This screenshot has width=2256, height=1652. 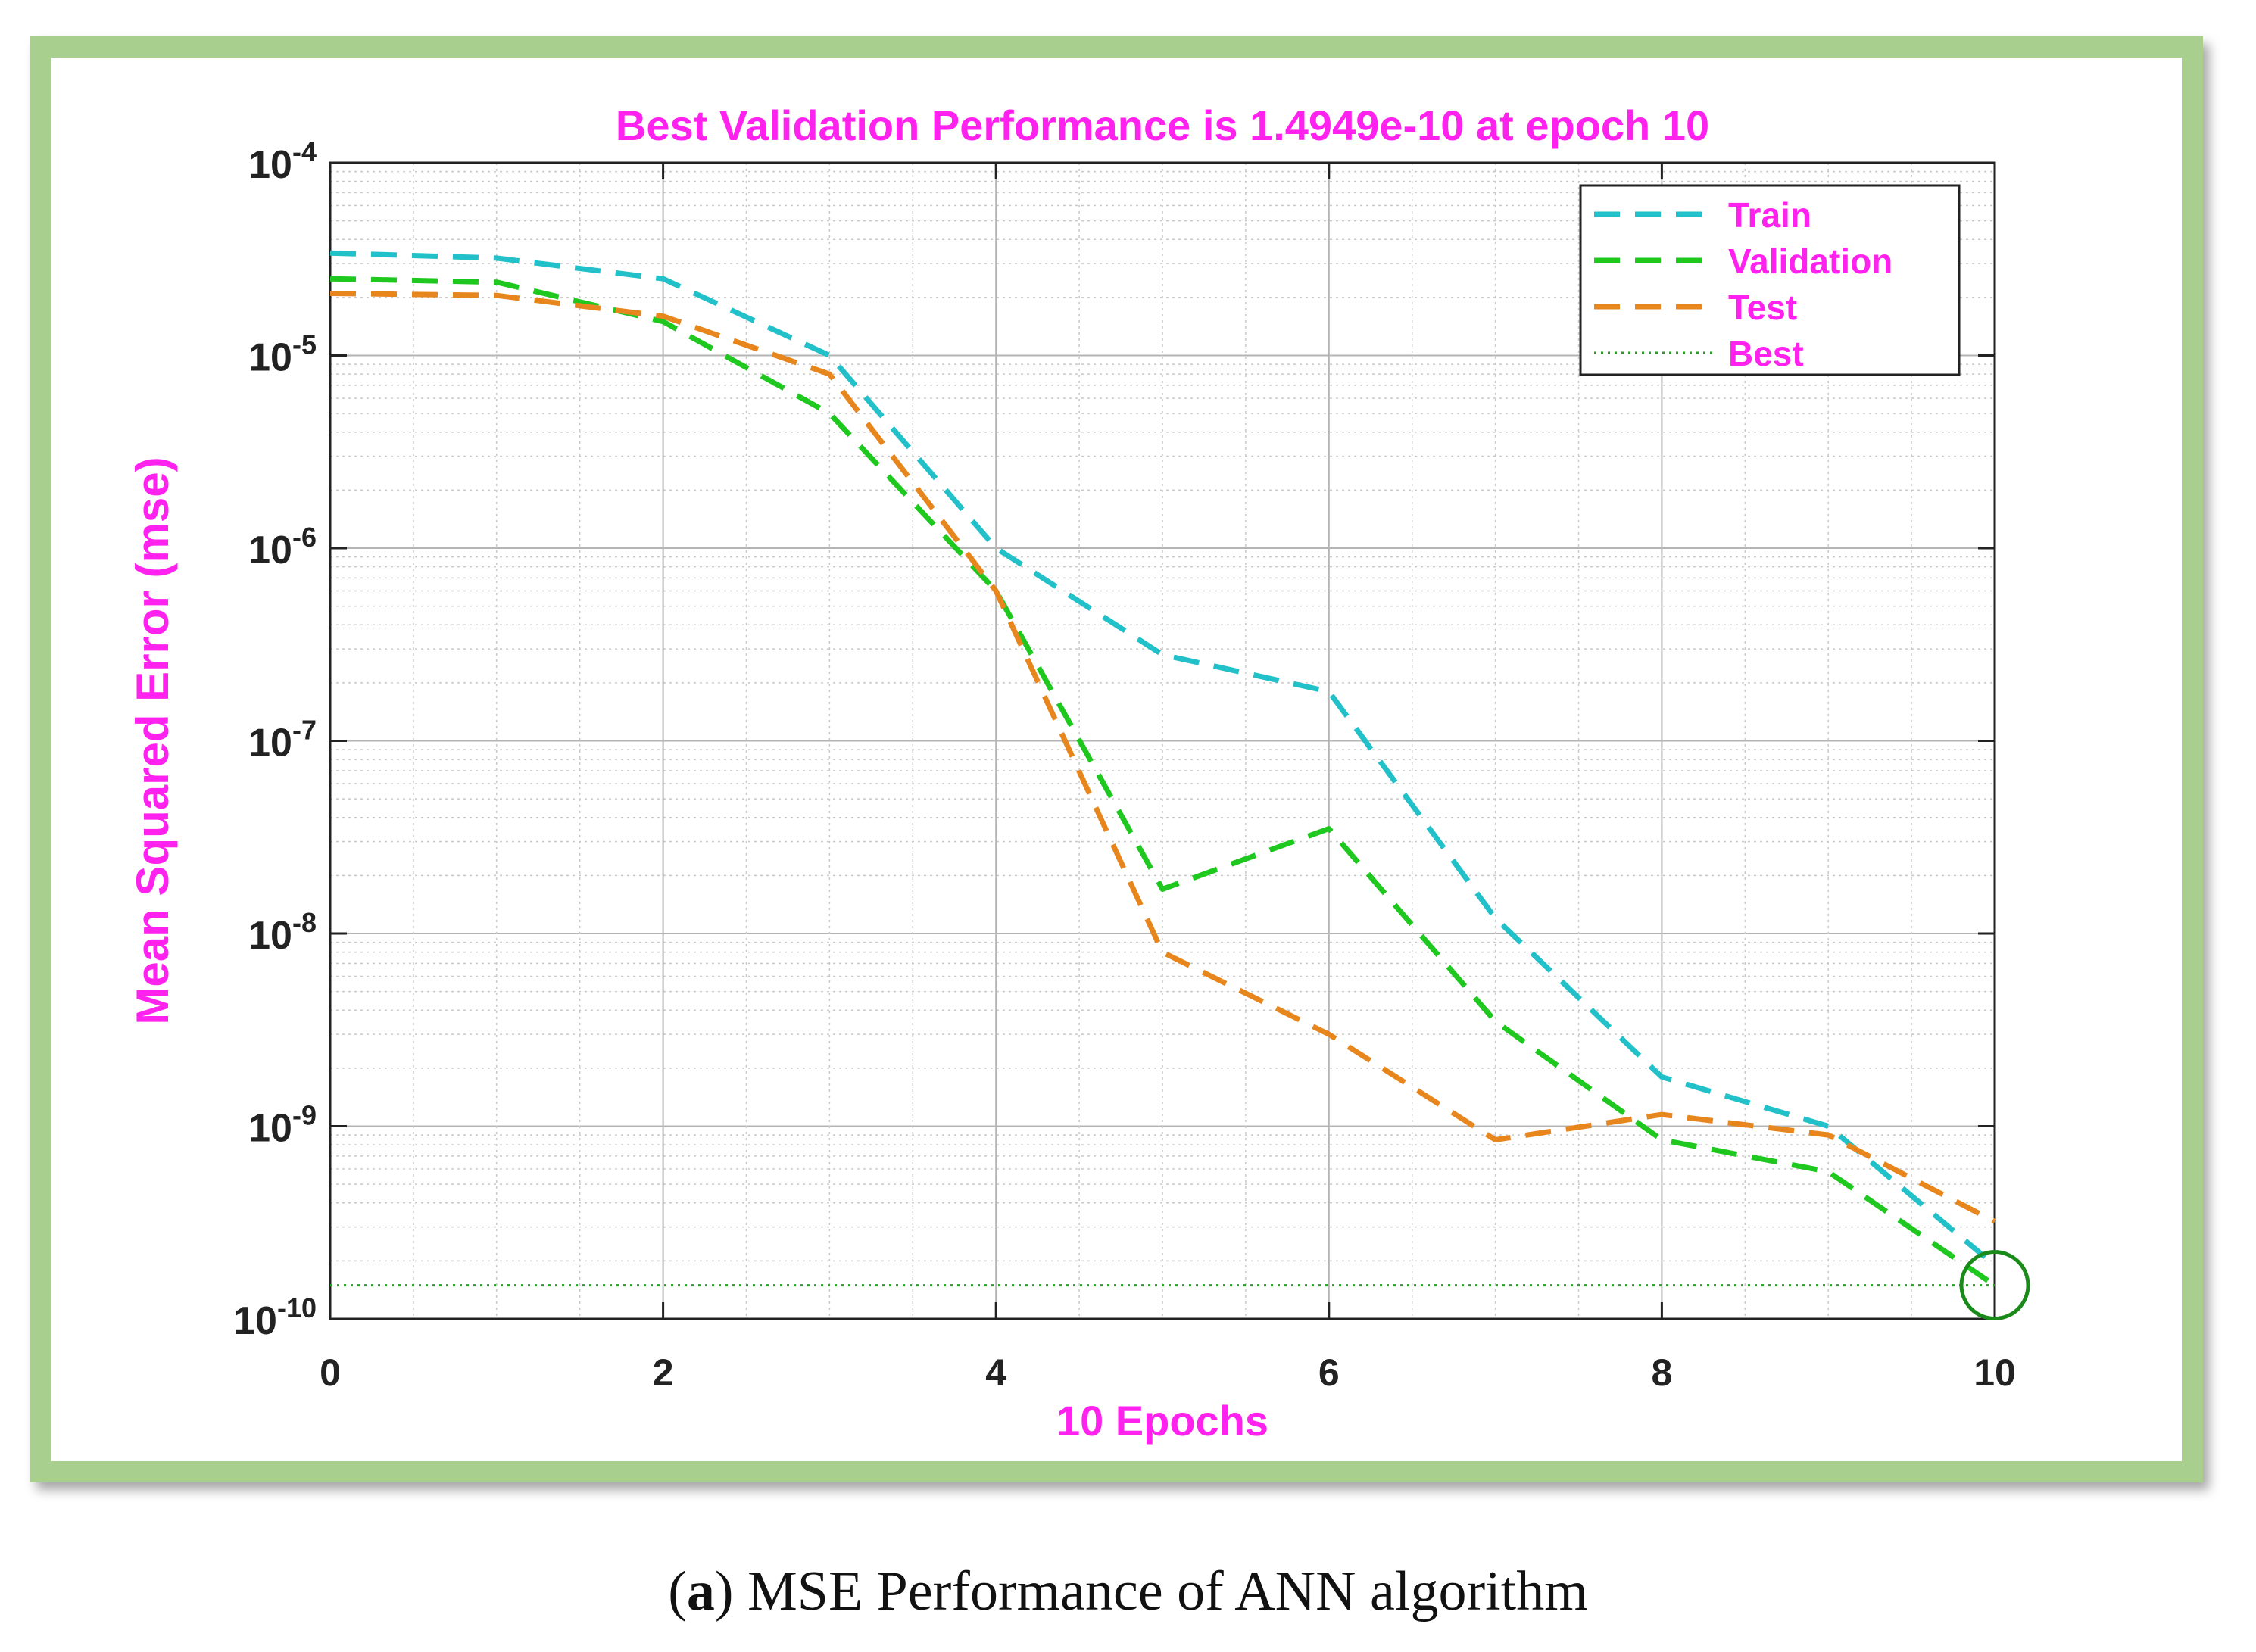 What do you see at coordinates (1766, 353) in the screenshot?
I see `legend-label-best: Best` at bounding box center [1766, 353].